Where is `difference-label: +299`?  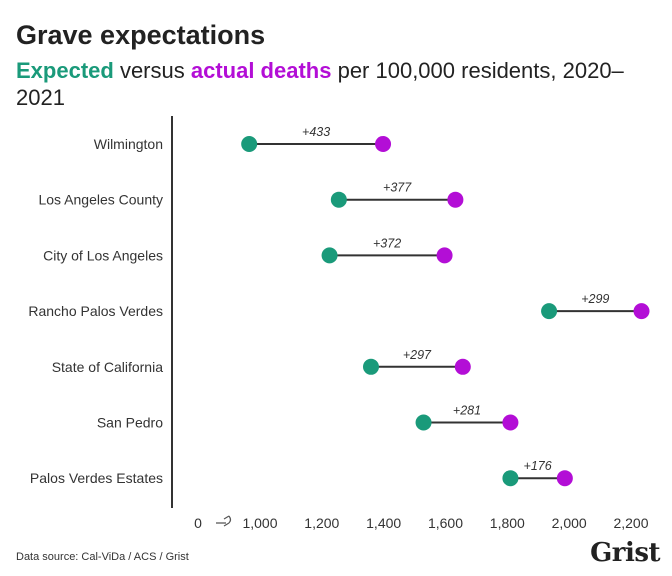 difference-label: +299 is located at coordinates (595, 299).